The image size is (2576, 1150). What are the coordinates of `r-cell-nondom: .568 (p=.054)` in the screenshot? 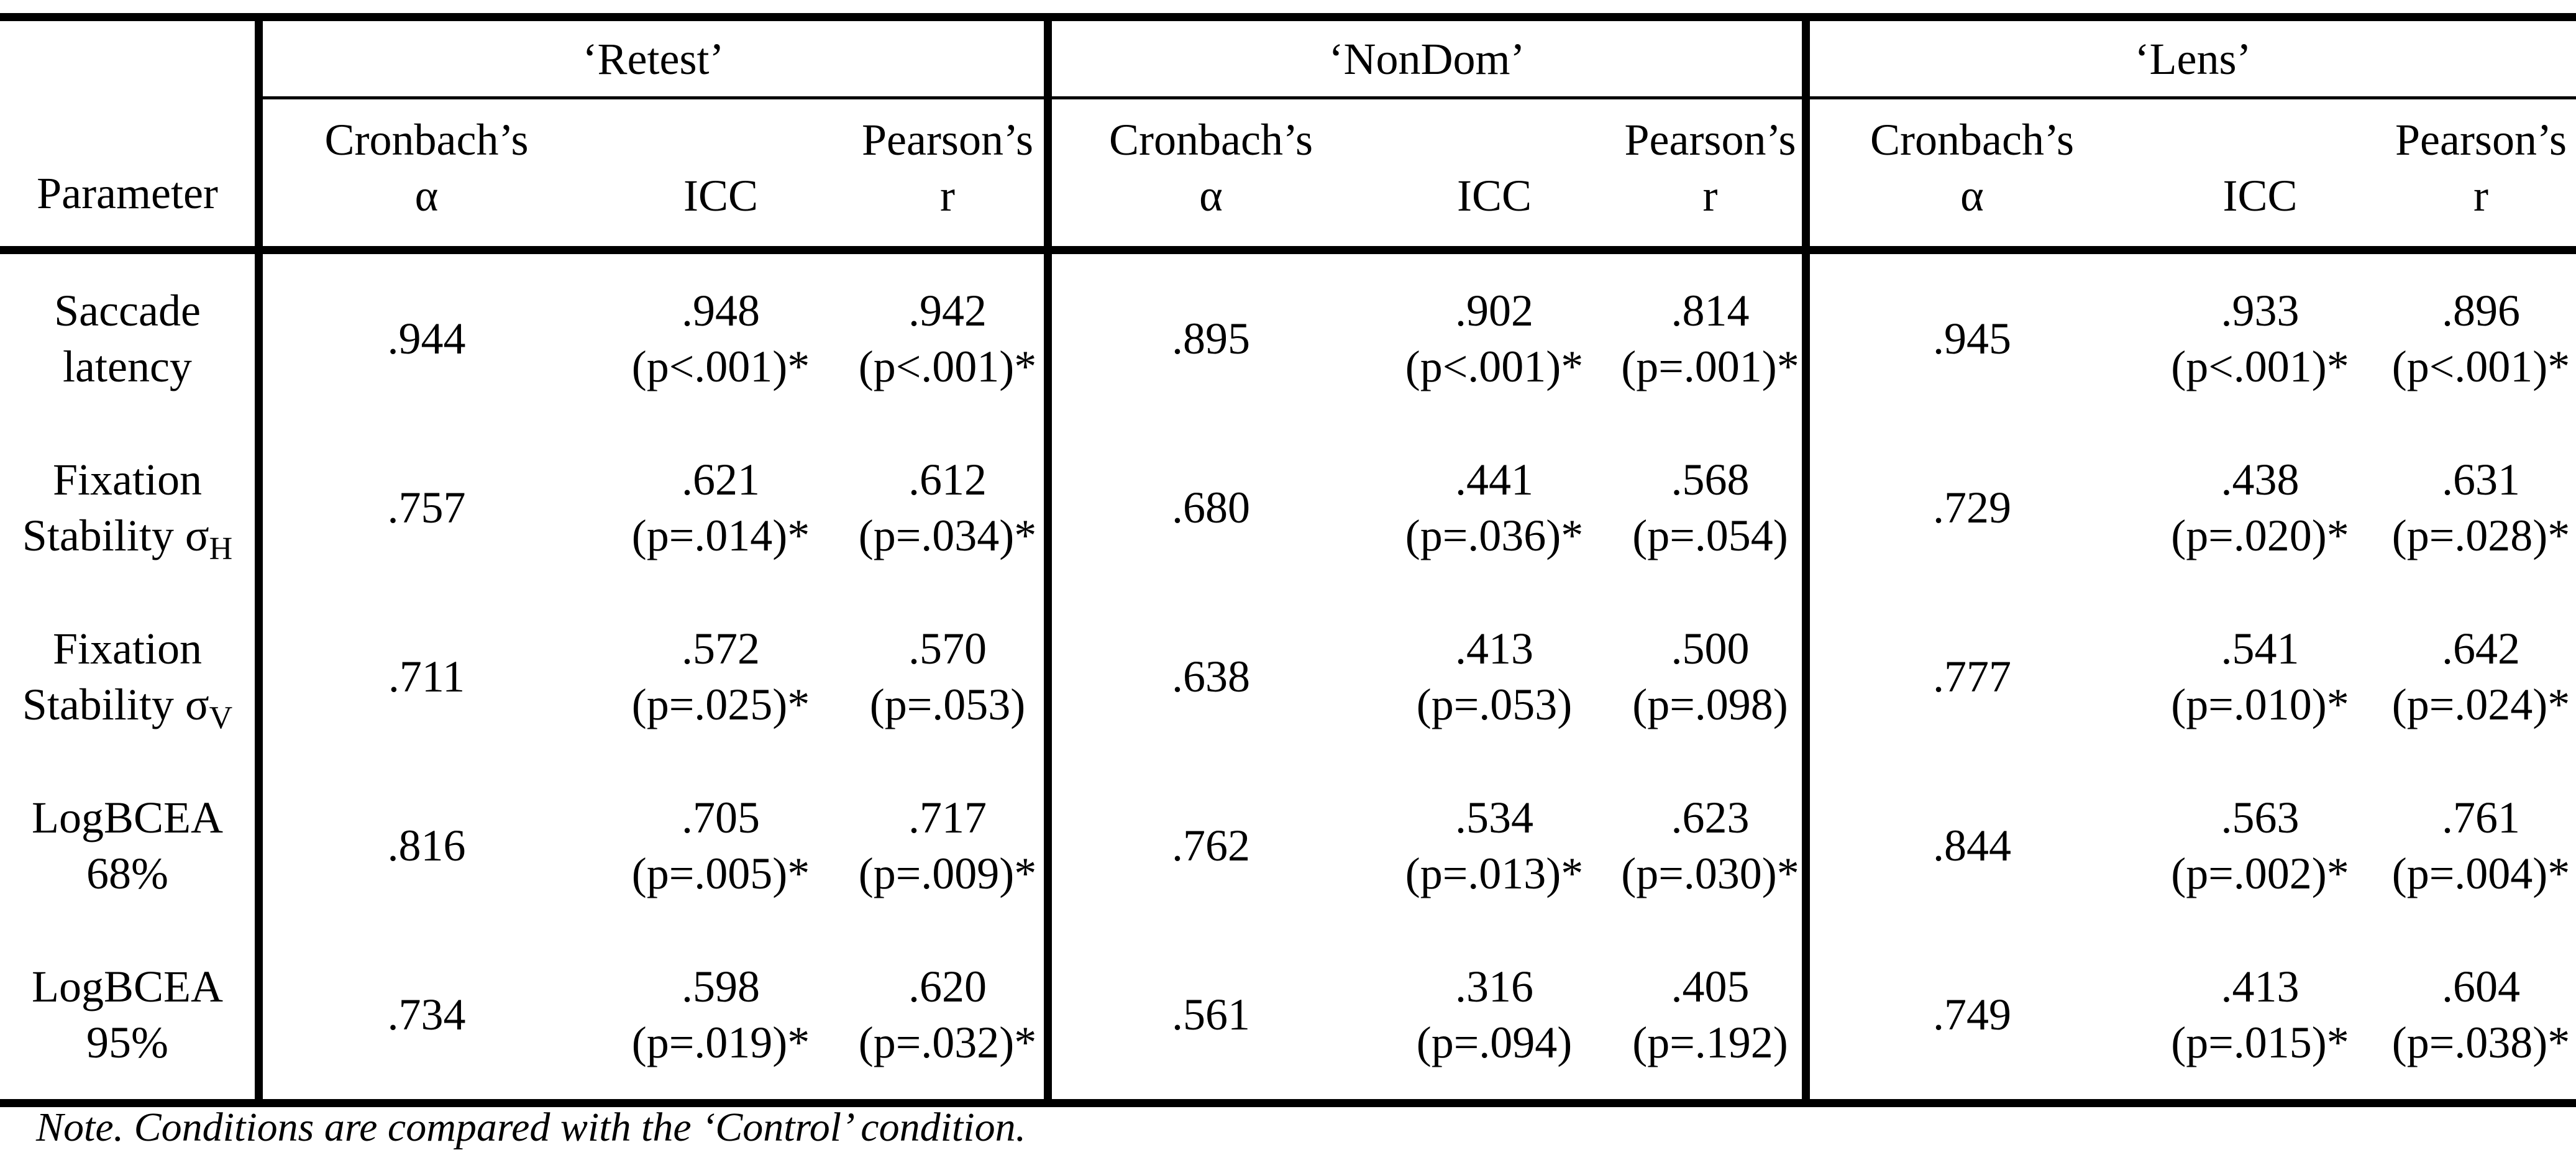 It's located at (1710, 507).